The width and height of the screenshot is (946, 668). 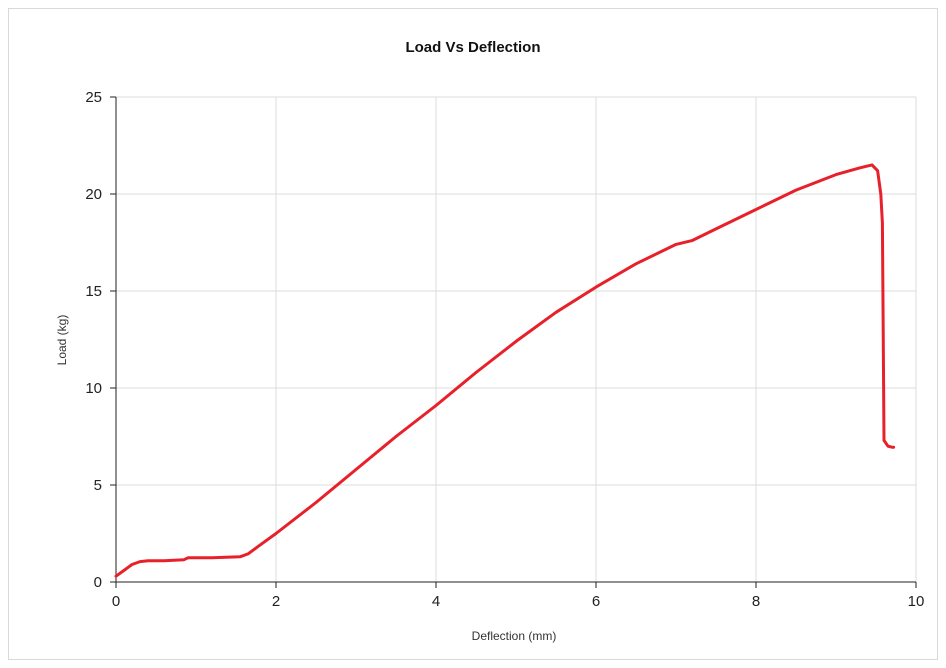 I want to click on chart-title: Load Vs Deflection, so click(x=472, y=47).